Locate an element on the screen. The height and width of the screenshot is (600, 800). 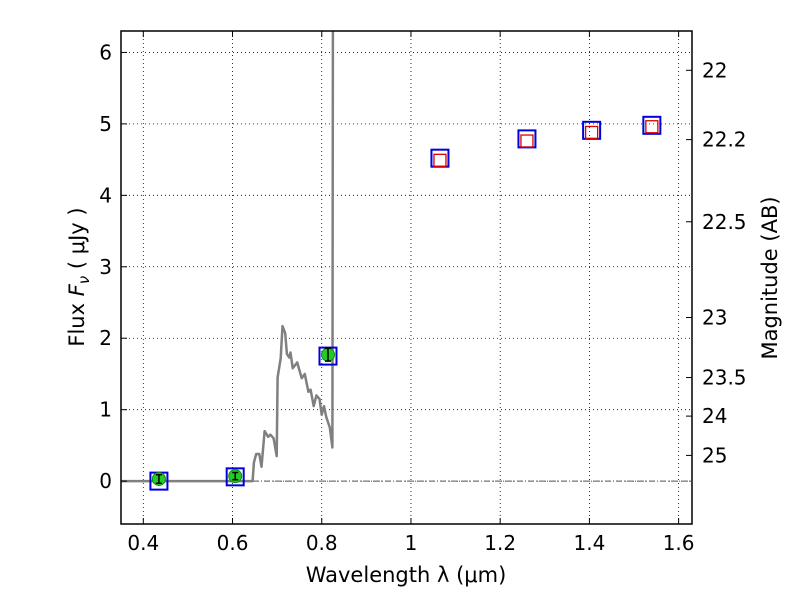
y2-tick-label: 24 is located at coordinates (714, 416).